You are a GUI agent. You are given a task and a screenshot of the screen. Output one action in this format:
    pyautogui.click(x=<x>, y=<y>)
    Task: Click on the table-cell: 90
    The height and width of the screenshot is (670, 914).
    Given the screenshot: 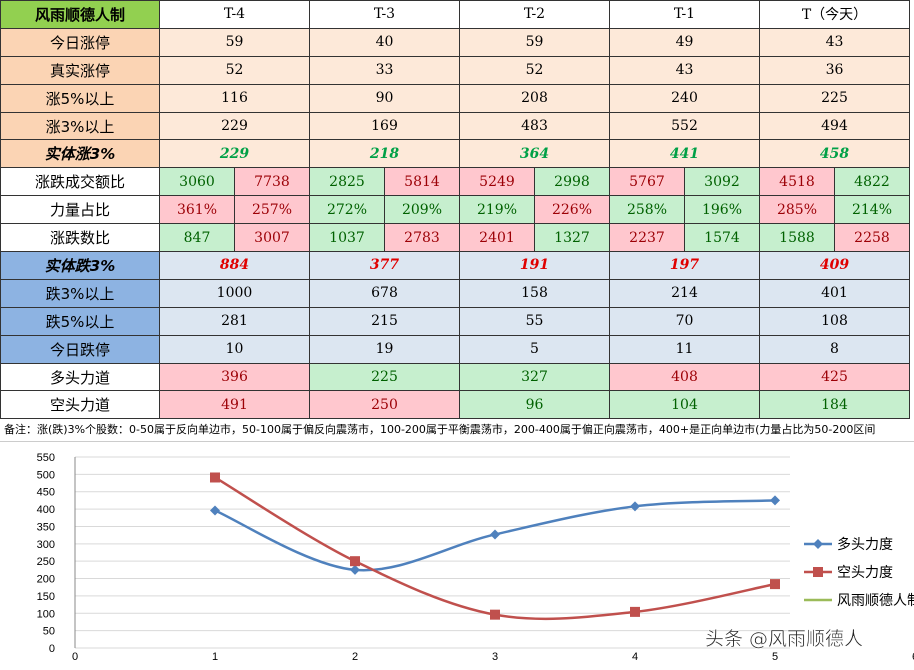 What is the action you would take?
    pyautogui.click(x=384, y=98)
    